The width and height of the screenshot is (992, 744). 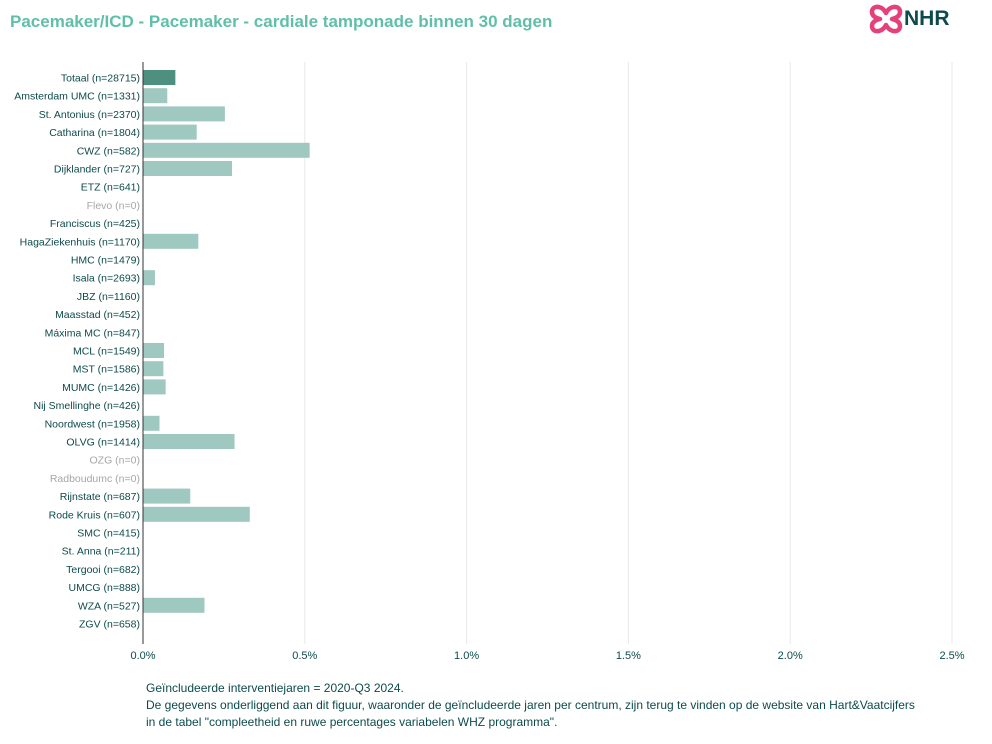 What do you see at coordinates (77, 97) in the screenshot?
I see `category-label: Amsterdam UMC (n=1331)` at bounding box center [77, 97].